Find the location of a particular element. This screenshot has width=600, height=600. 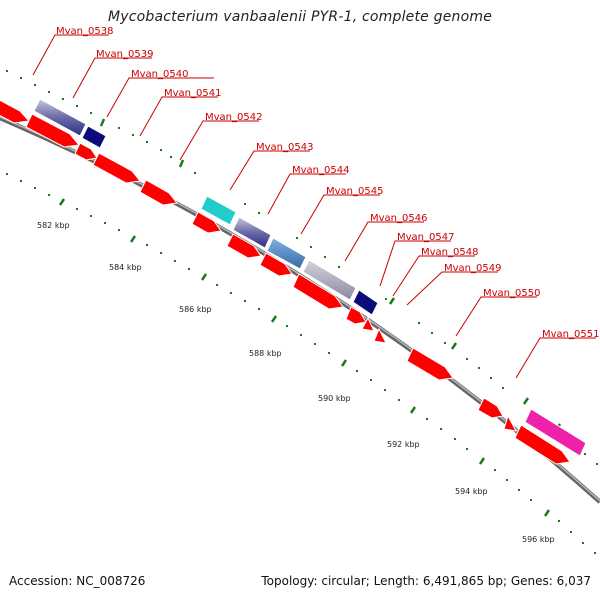

kbp-label: 588 kbp is located at coordinates (265, 353).